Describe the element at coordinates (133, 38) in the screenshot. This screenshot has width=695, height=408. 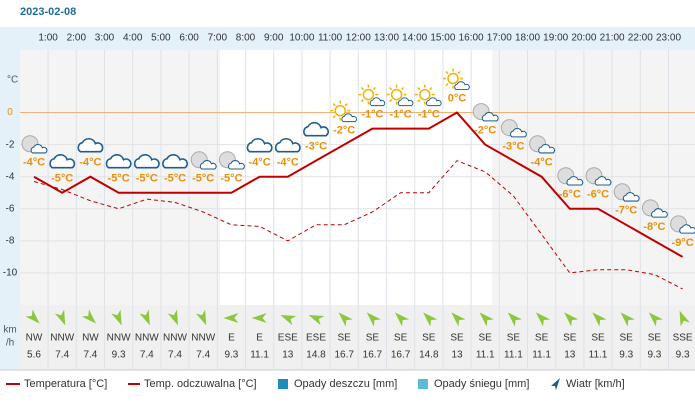
I see `hour-label: 4:00` at that location.